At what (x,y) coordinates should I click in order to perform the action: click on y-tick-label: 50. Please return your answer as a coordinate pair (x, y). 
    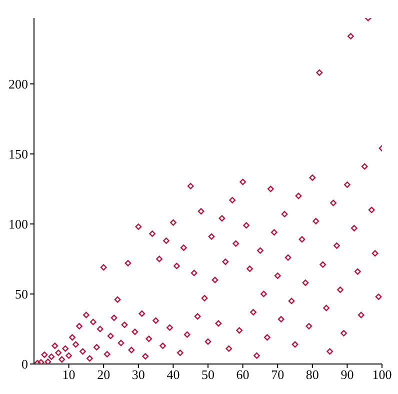
    Looking at the image, I should click on (21, 294).